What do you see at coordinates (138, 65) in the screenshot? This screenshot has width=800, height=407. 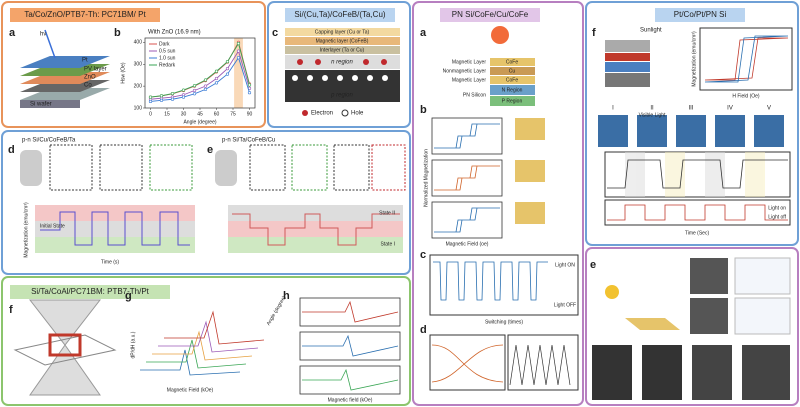 I see `y-tick-label: 300` at bounding box center [138, 65].